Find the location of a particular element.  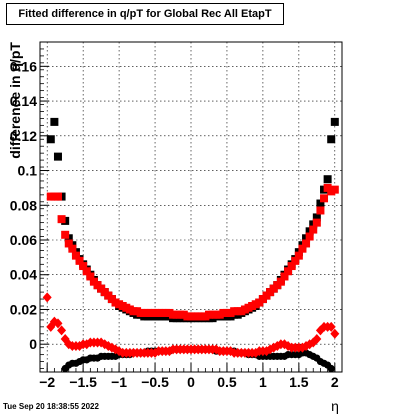

x-tick-label: −0.5 is located at coordinates (155, 382).